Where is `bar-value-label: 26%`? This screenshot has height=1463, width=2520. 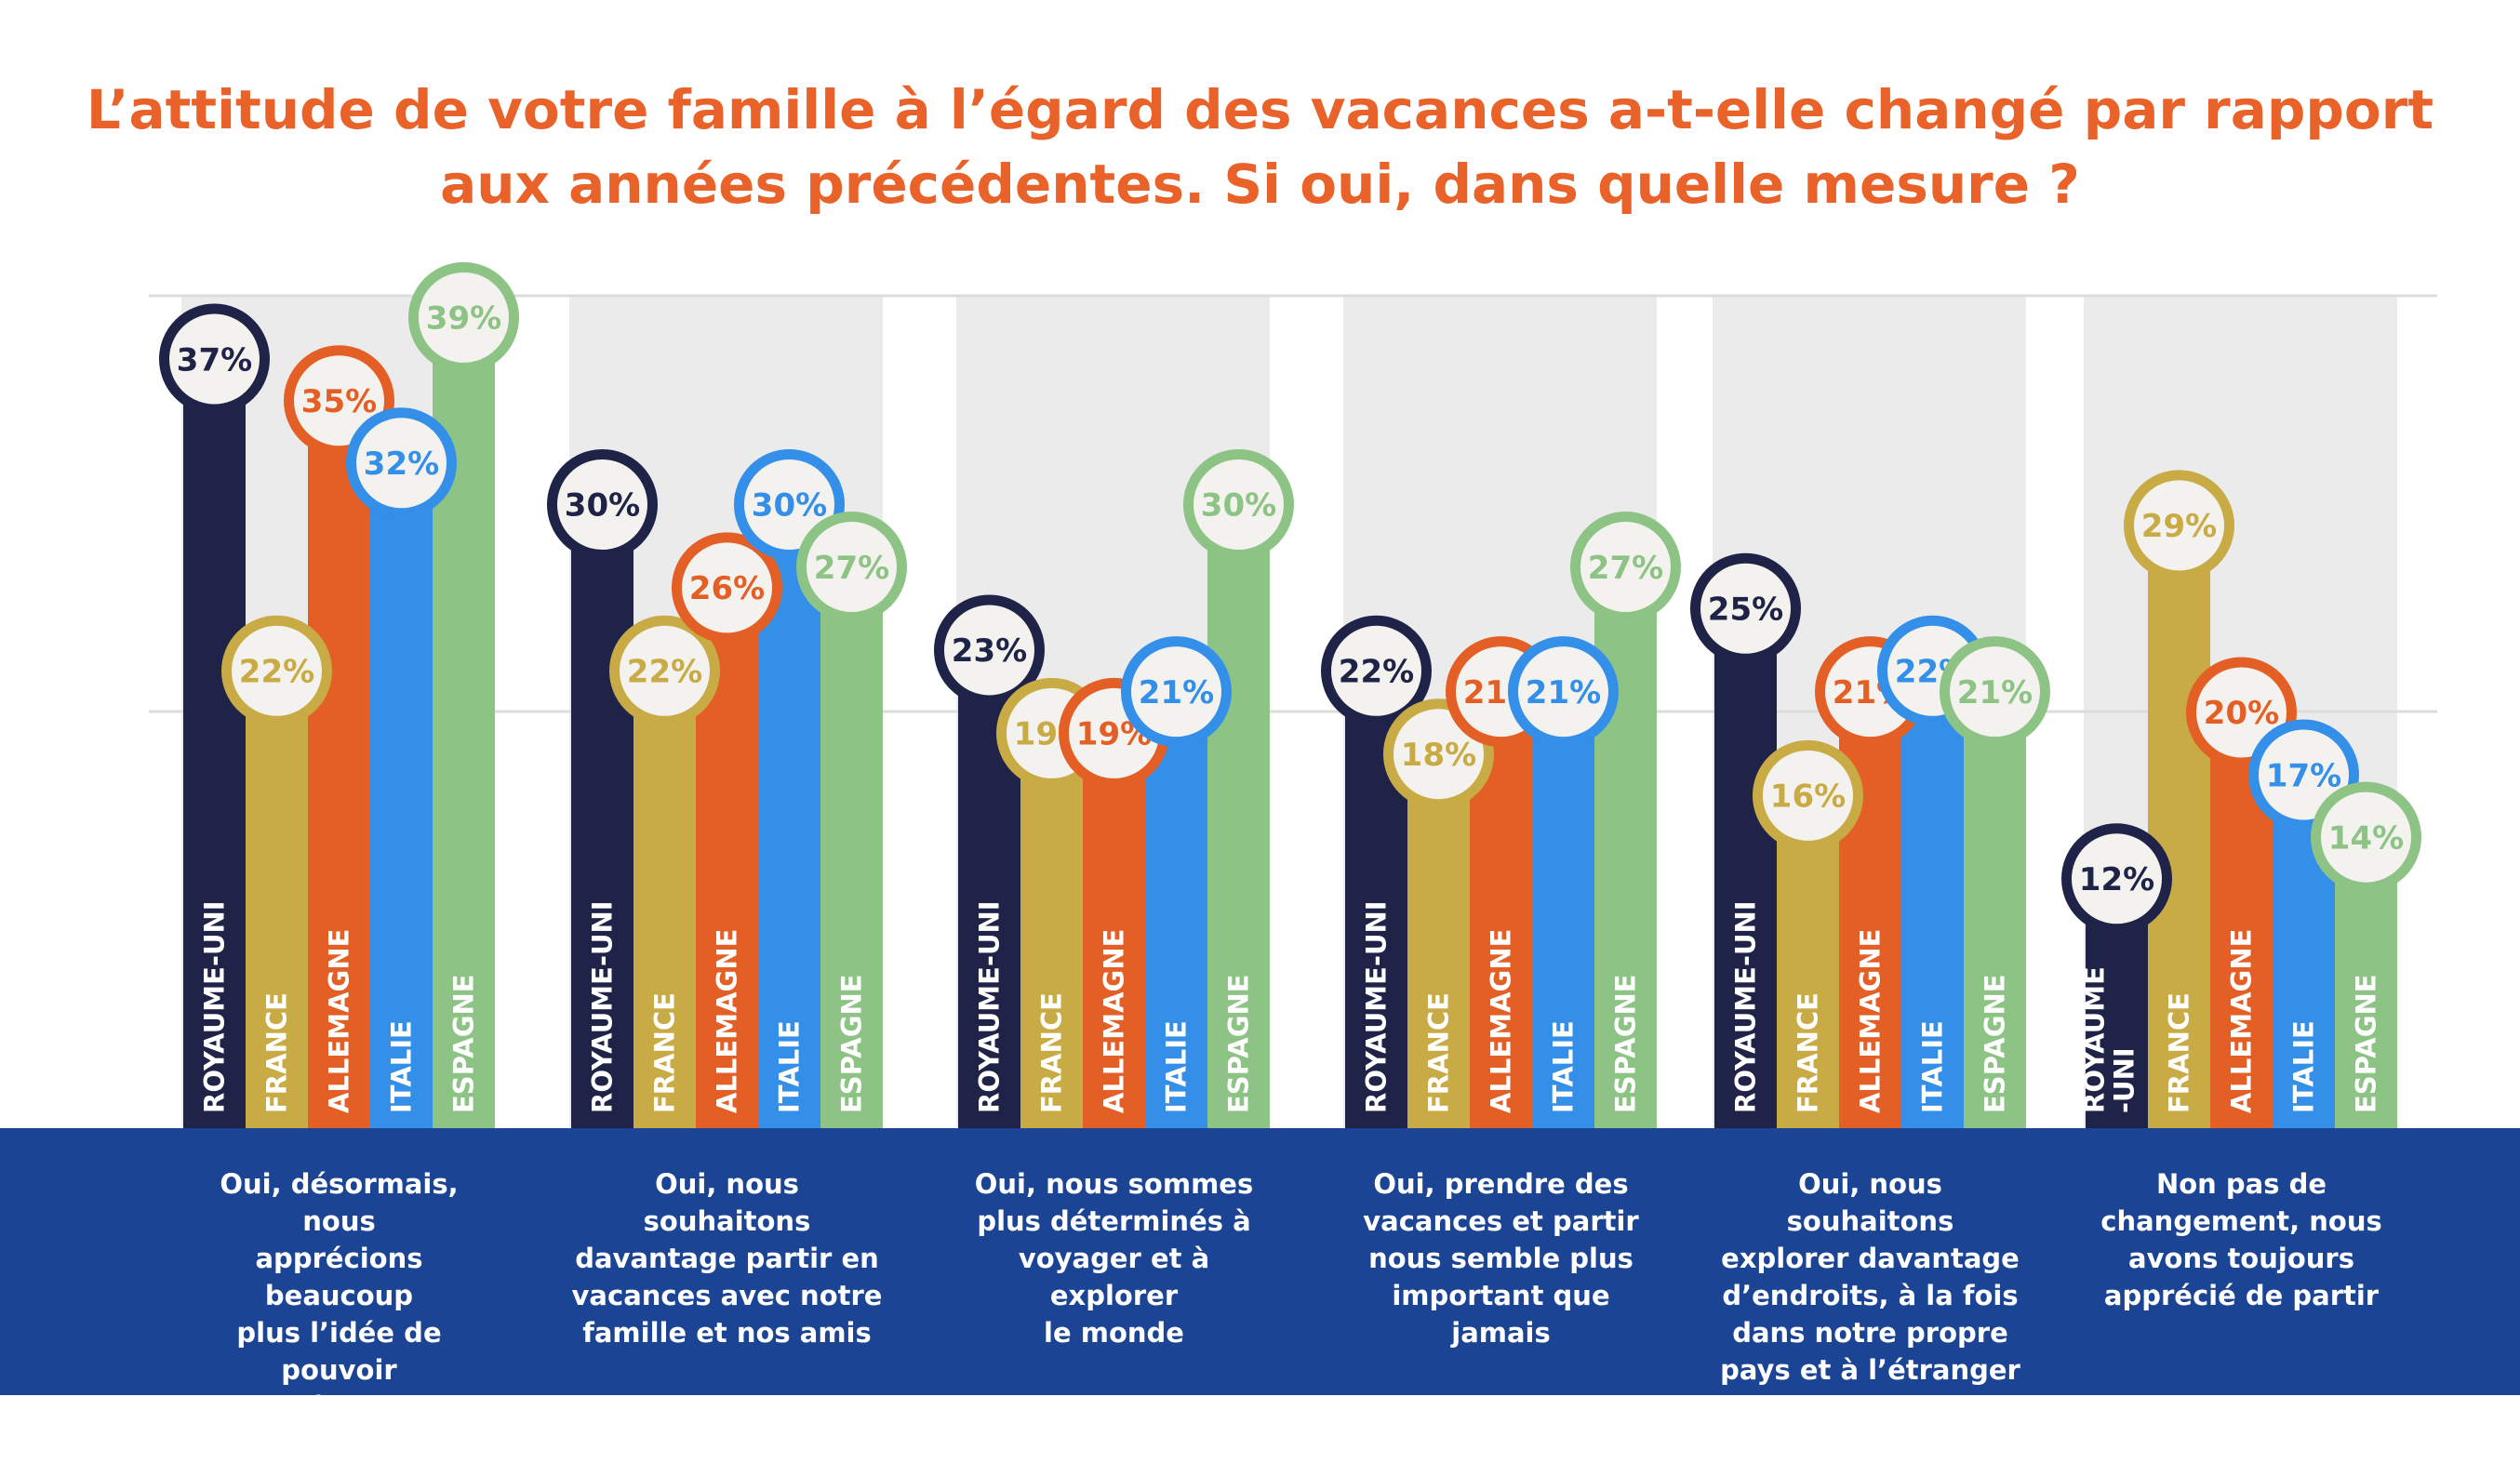
bar-value-label: 26% is located at coordinates (727, 588).